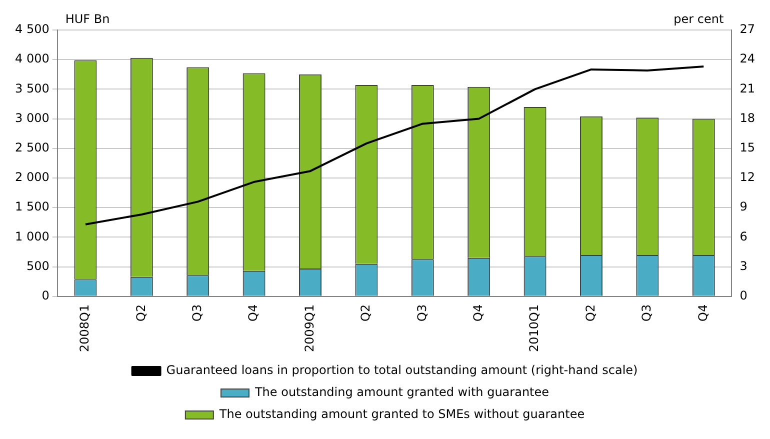 The width and height of the screenshot is (770, 439). Describe the element at coordinates (32, 29) in the screenshot. I see `y-tick-label: 4 500` at that location.